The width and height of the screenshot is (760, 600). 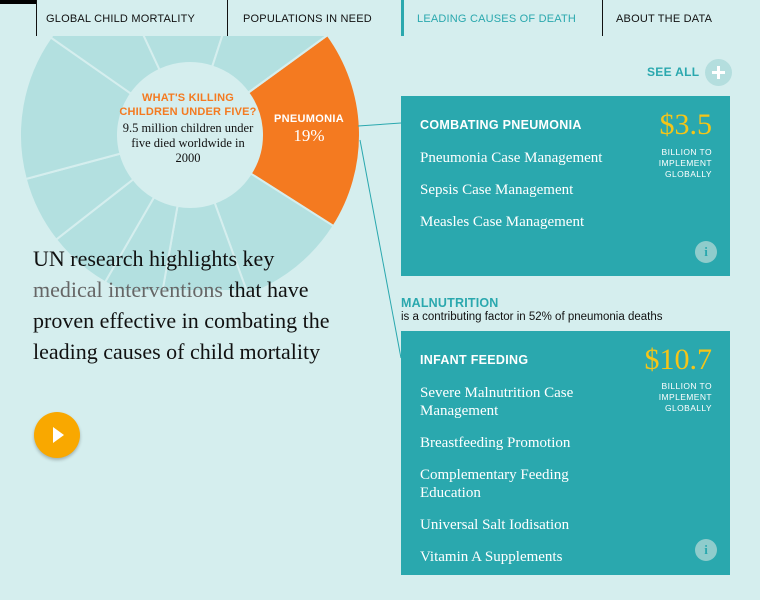 What do you see at coordinates (309, 135) in the screenshot?
I see `slice-percent: 19%` at bounding box center [309, 135].